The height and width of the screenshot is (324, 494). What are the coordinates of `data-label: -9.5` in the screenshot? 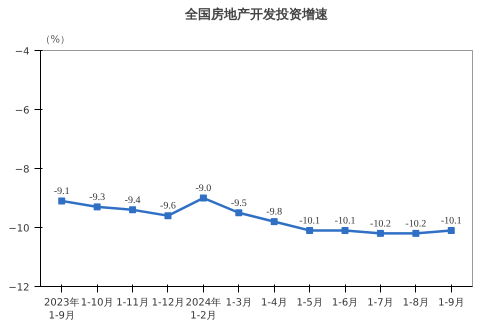 It's located at (238, 203).